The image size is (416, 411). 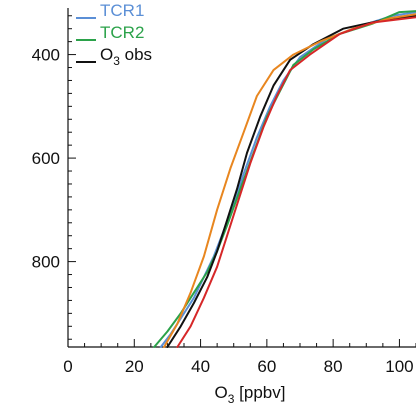 I want to click on legend-label: TCR2, so click(x=122, y=32).